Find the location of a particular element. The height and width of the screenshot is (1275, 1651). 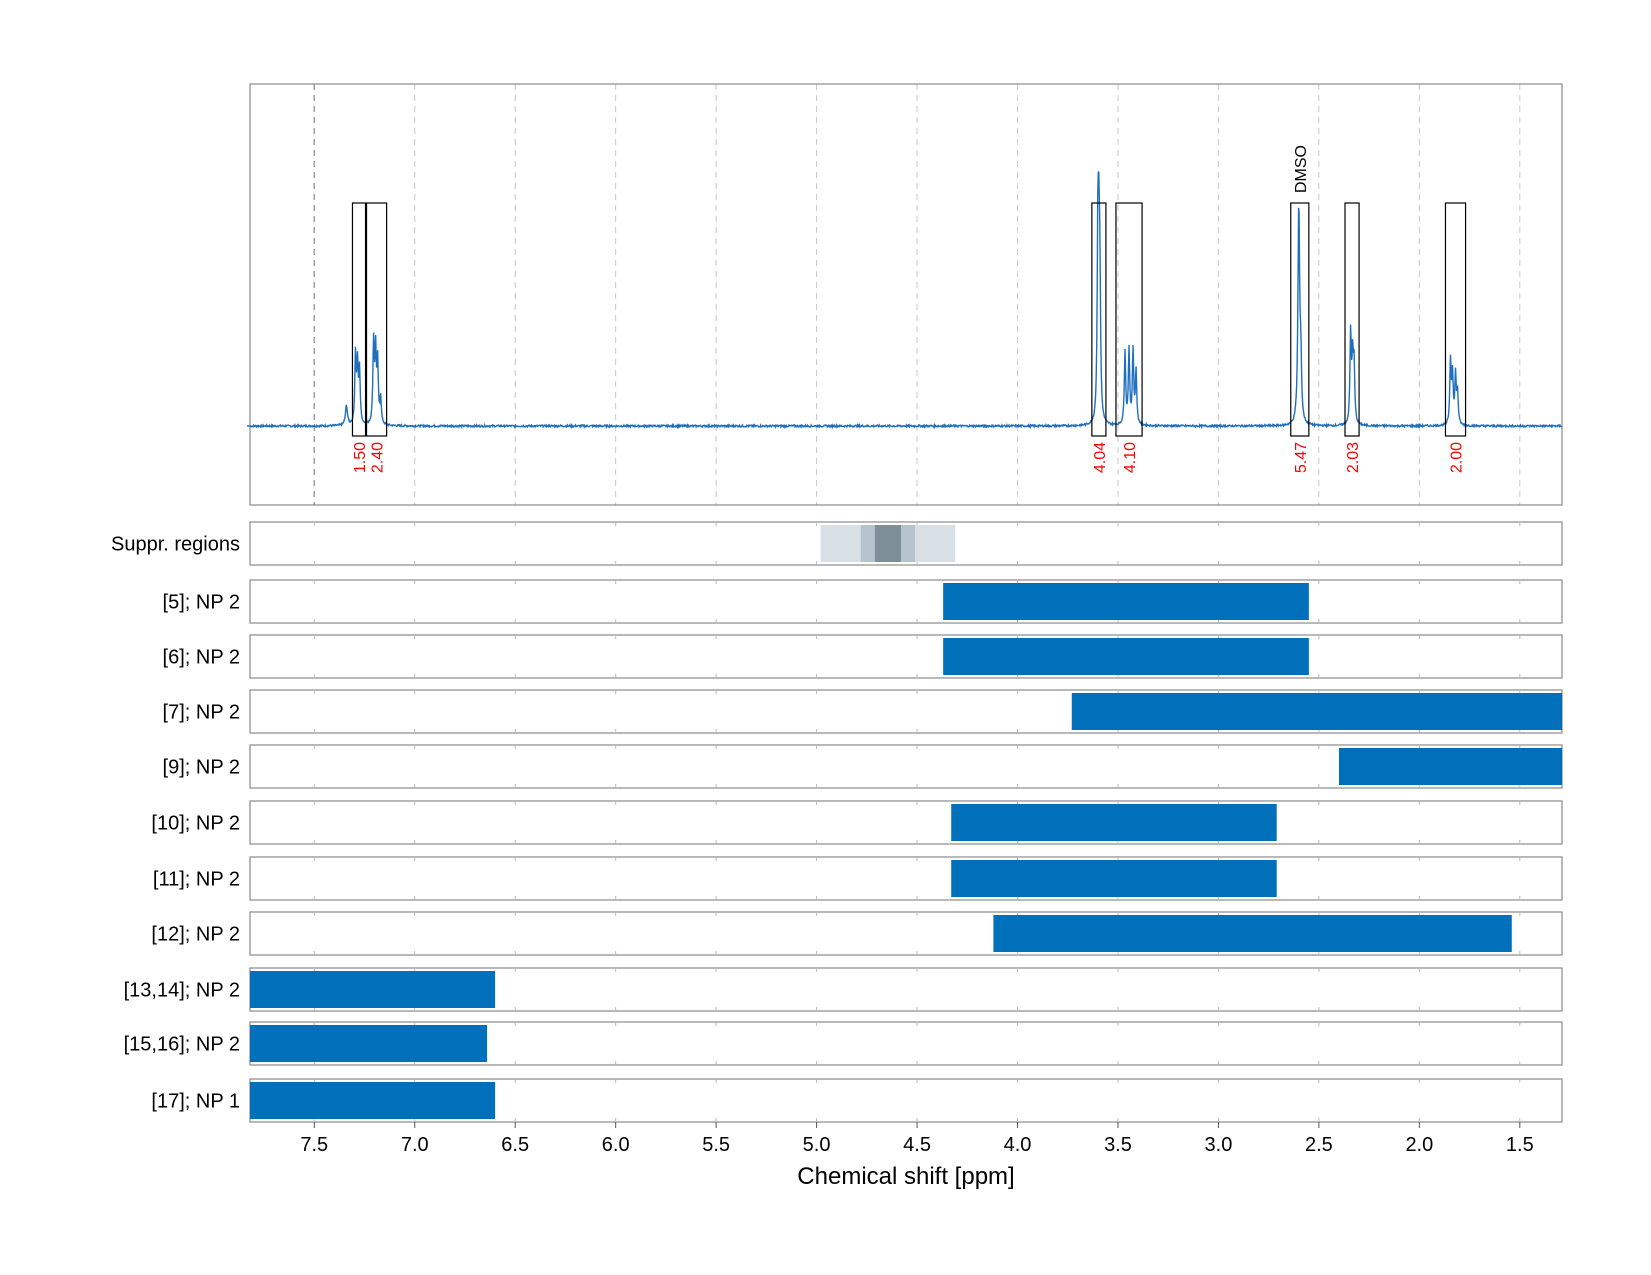

x-tick-label: 2.5 is located at coordinates (1319, 1145).